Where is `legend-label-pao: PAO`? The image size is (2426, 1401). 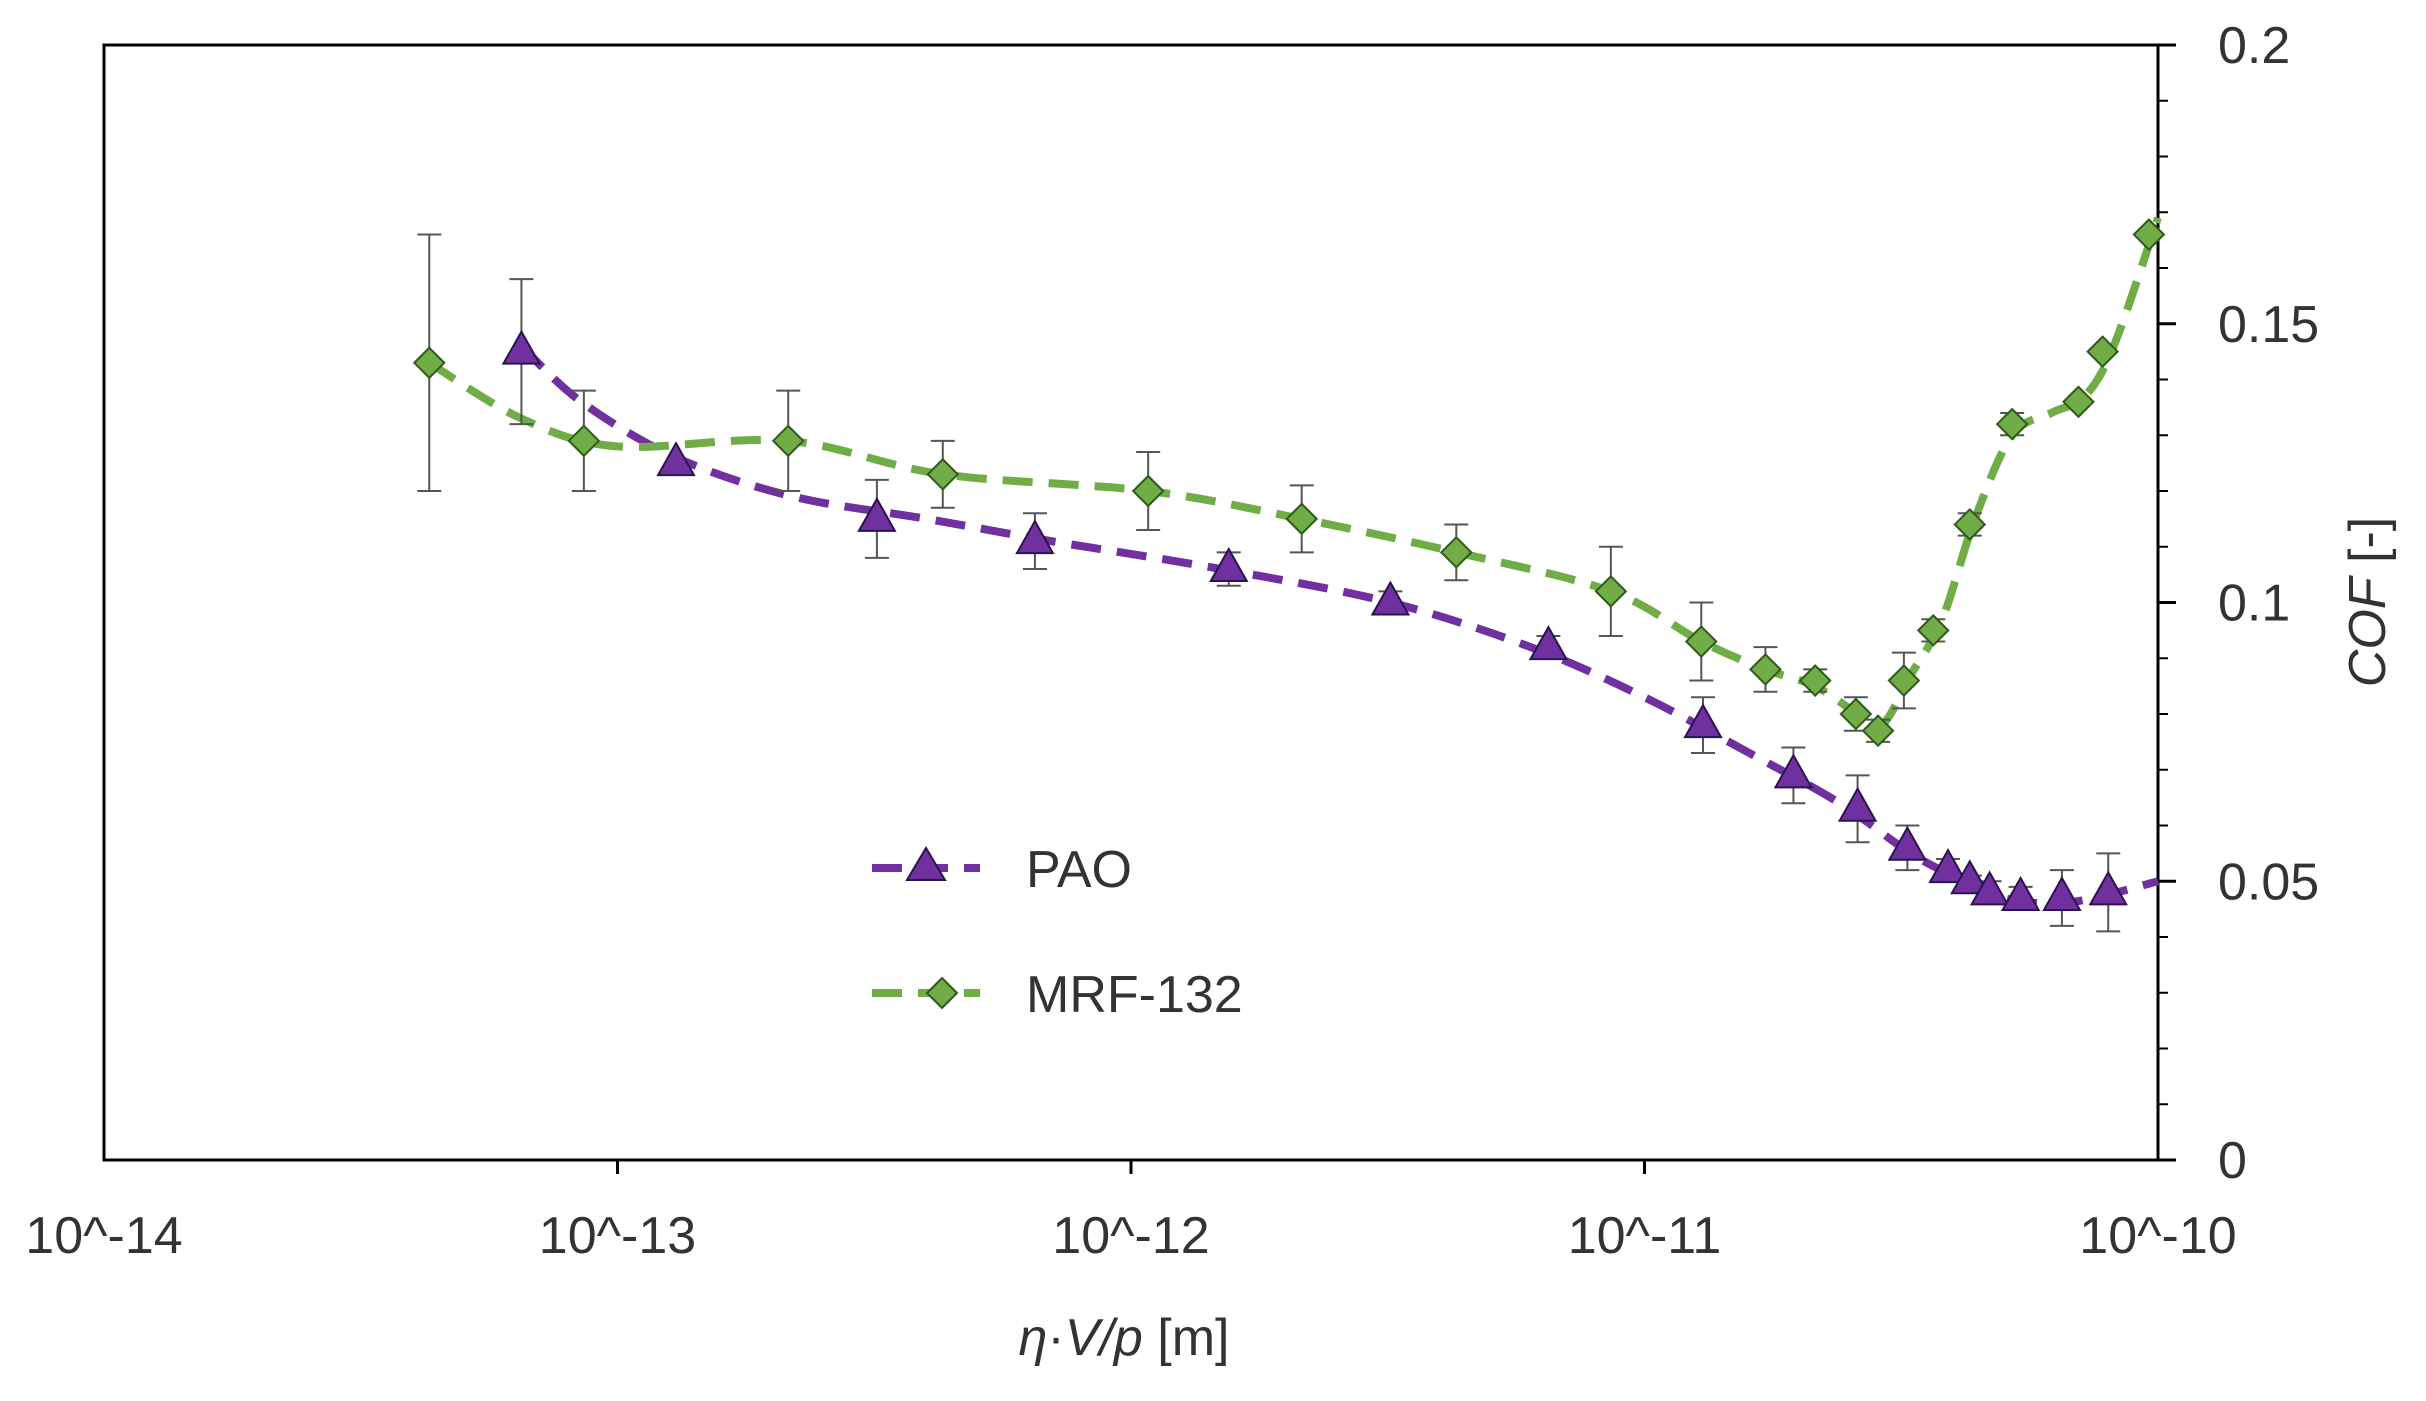
legend-label-pao: PAO is located at coordinates (1079, 870).